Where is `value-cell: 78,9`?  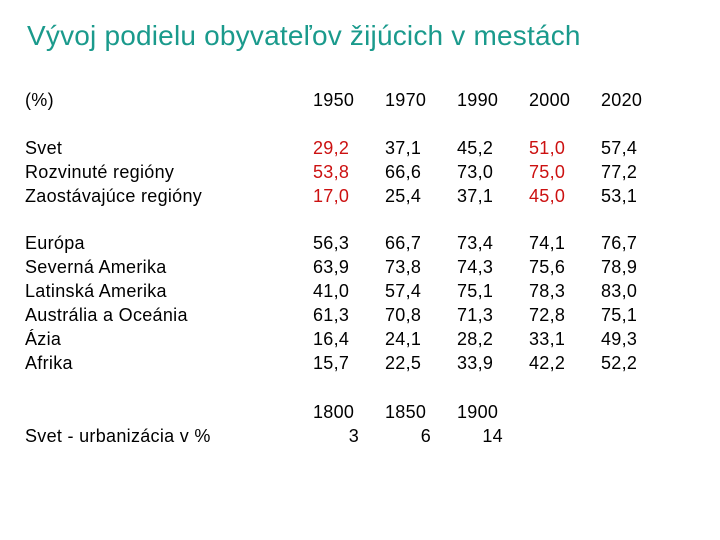 value-cell: 78,9 is located at coordinates (619, 267).